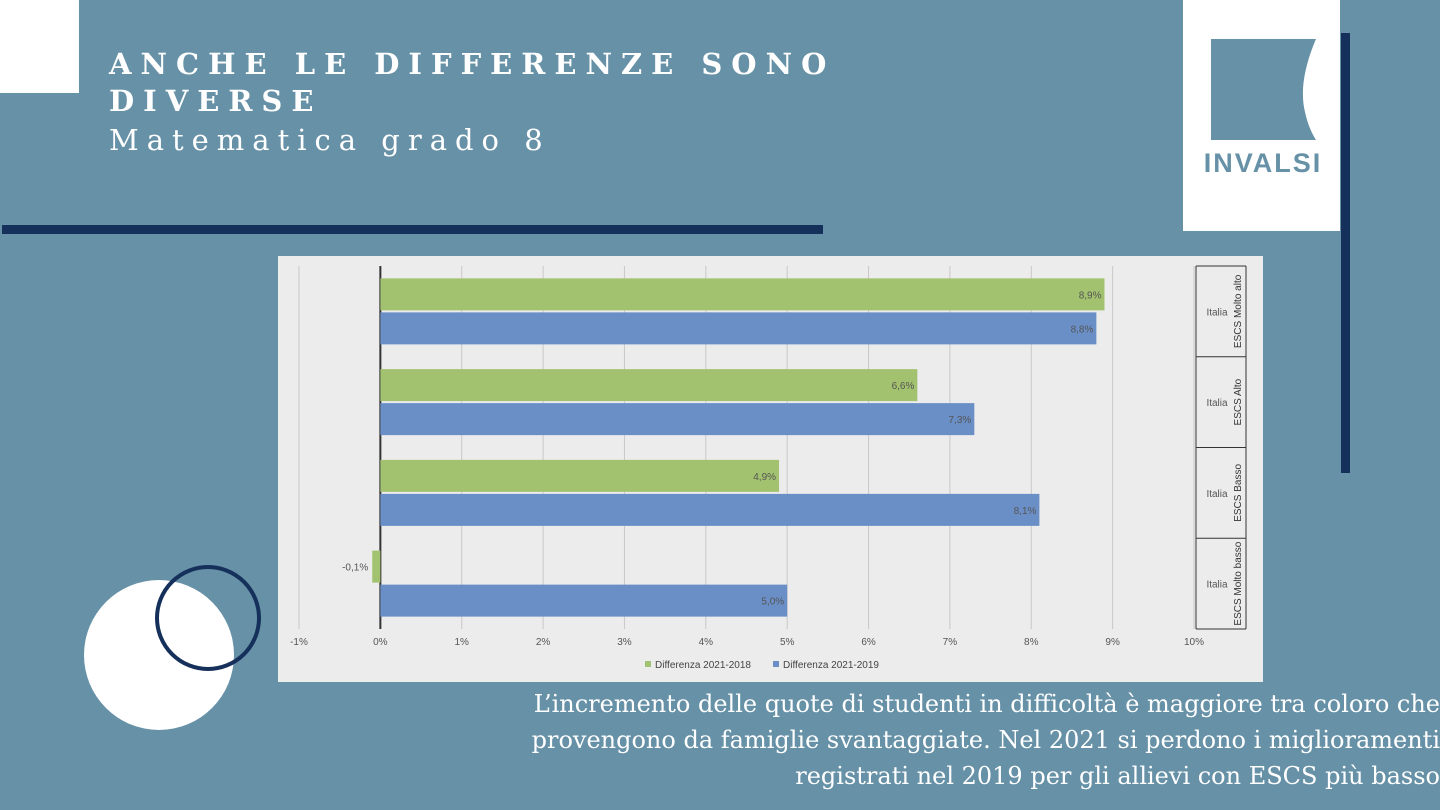  Describe the element at coordinates (868, 642) in the screenshot. I see `x-tick-label: 6%` at that location.